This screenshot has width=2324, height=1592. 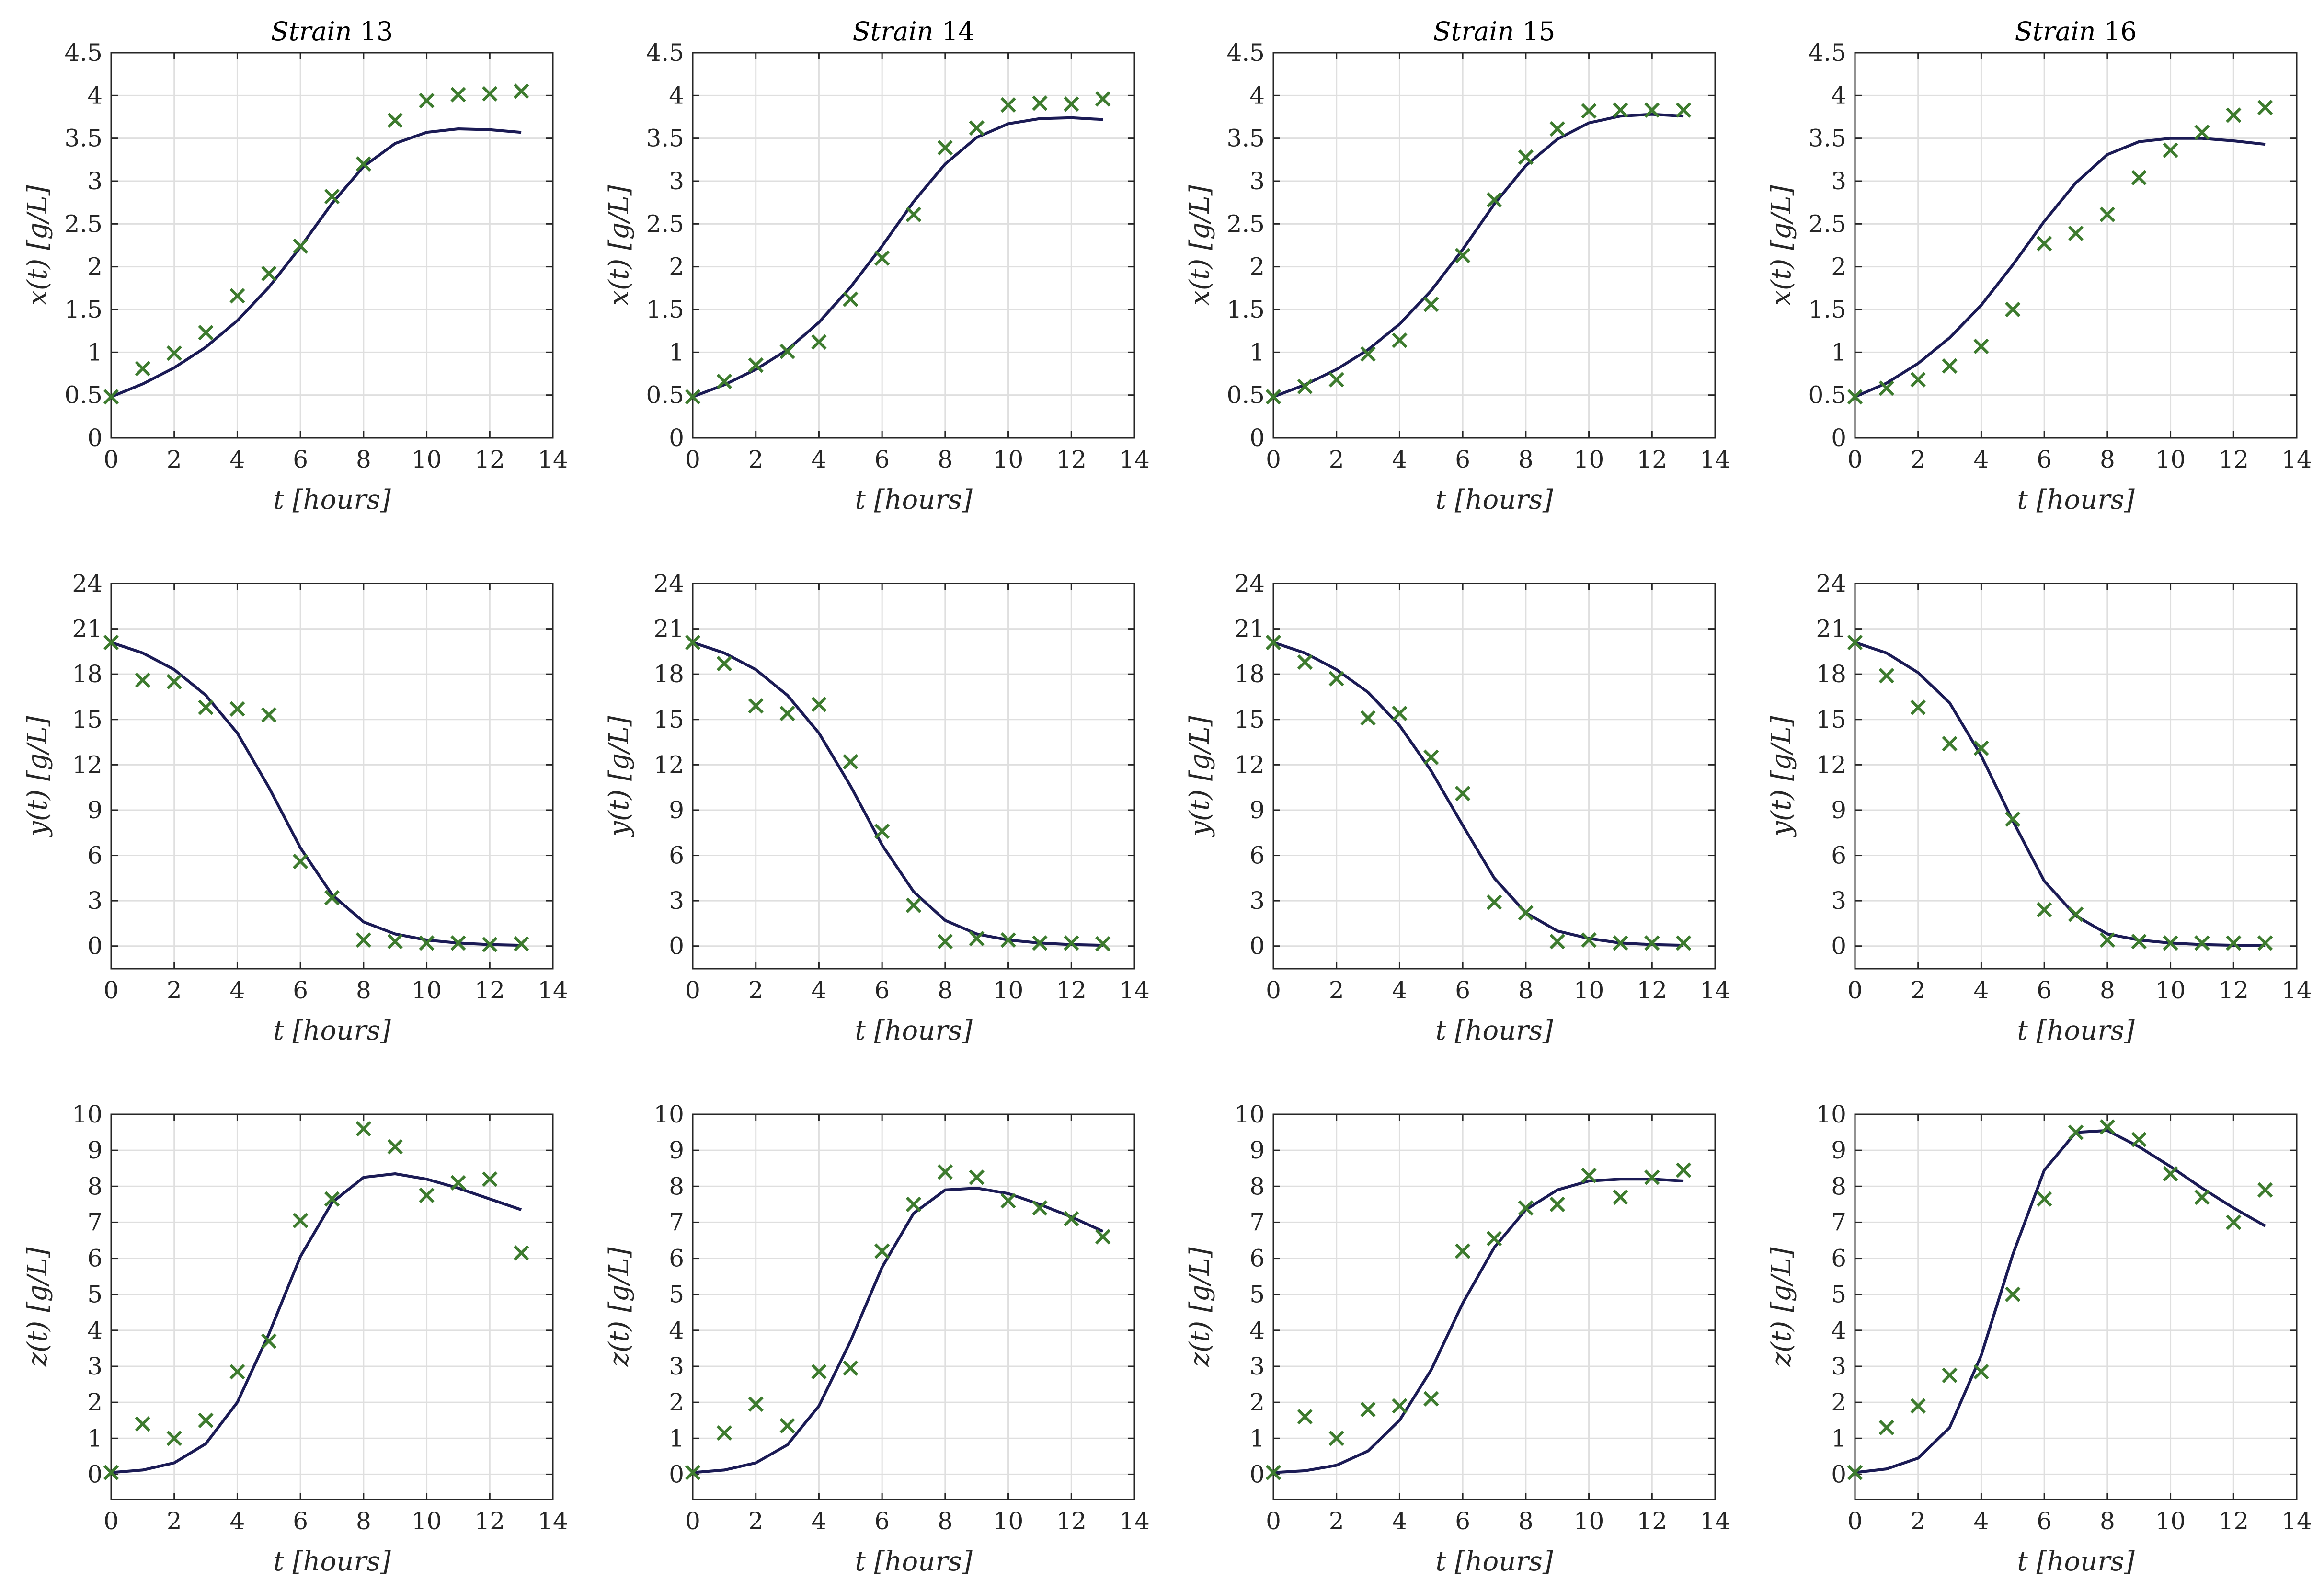 I want to click on y-tick-label: 4, so click(x=1839, y=1330).